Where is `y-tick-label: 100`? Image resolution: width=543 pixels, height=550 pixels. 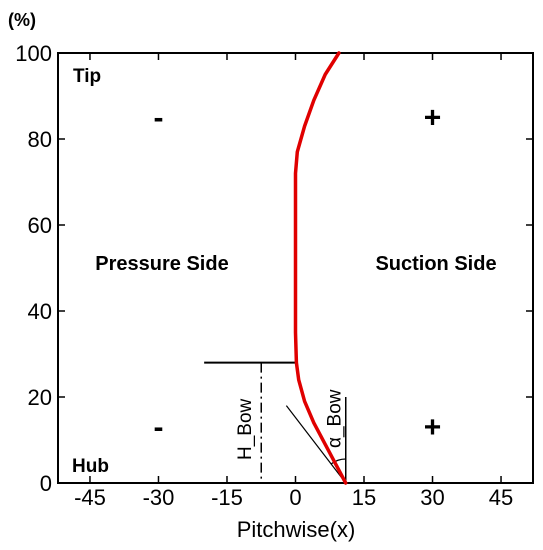
y-tick-label: 100 is located at coordinates (33, 53).